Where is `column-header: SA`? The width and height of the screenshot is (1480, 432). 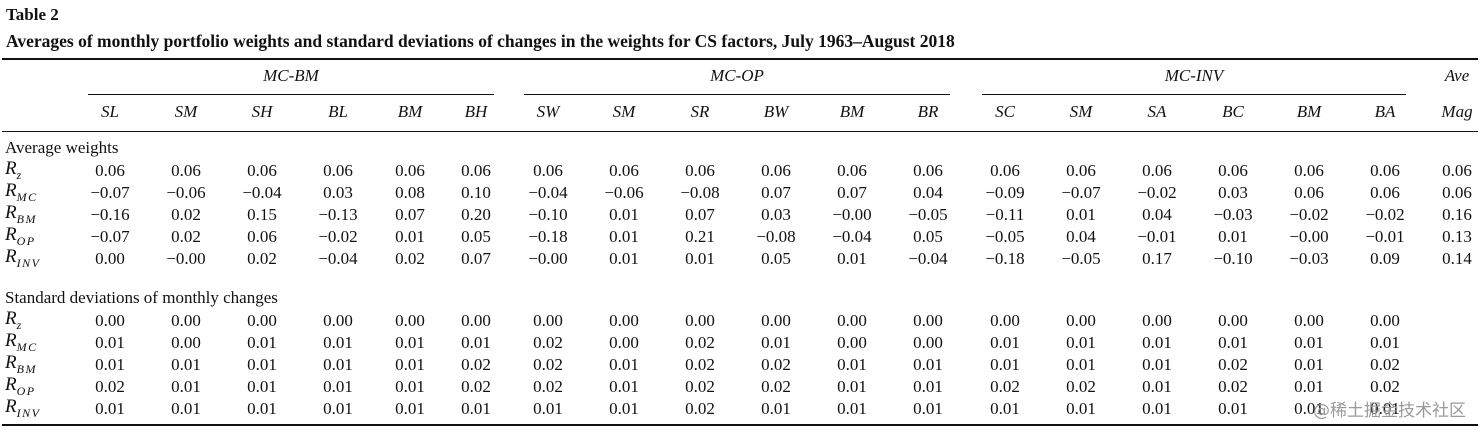
column-header: SA is located at coordinates (1157, 111).